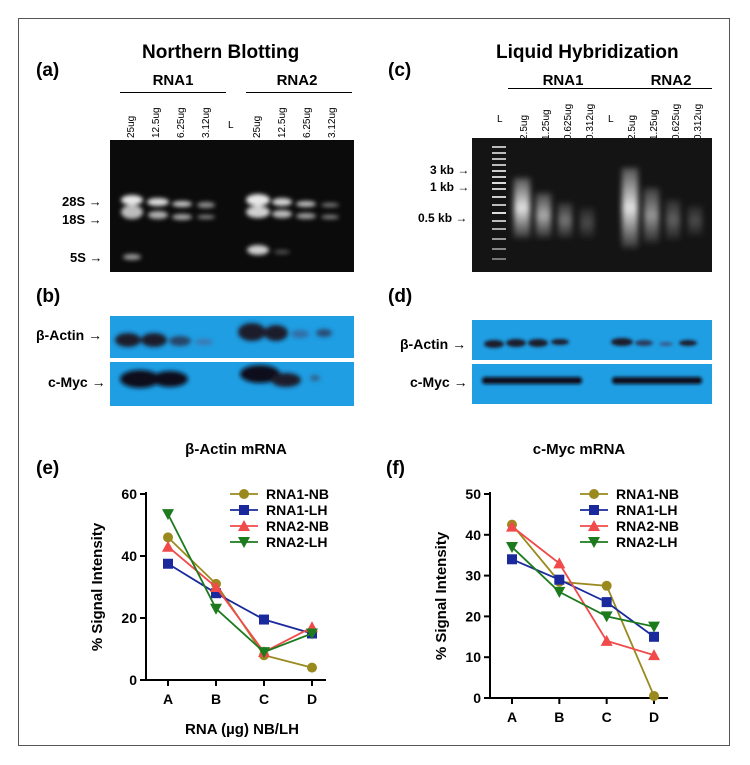 This screenshot has width=750, height=765. Describe the element at coordinates (129, 556) in the screenshot. I see `e-ytick-label-2: 40` at that location.